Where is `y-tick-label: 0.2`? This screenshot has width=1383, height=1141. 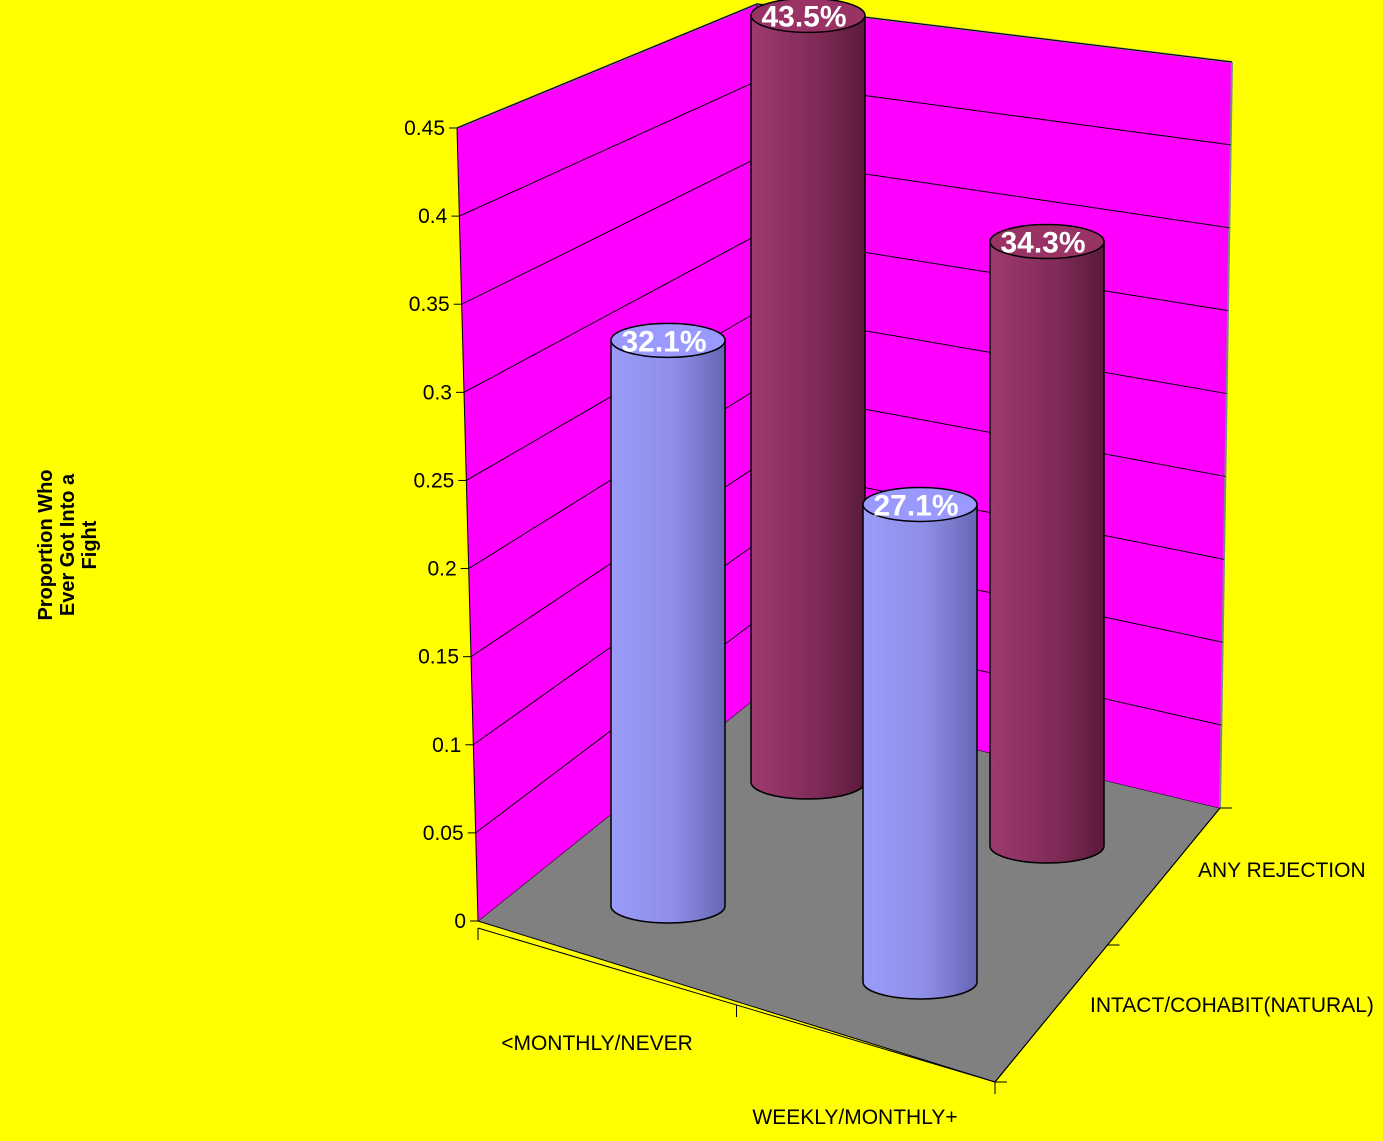 y-tick-label: 0.2 is located at coordinates (441, 569).